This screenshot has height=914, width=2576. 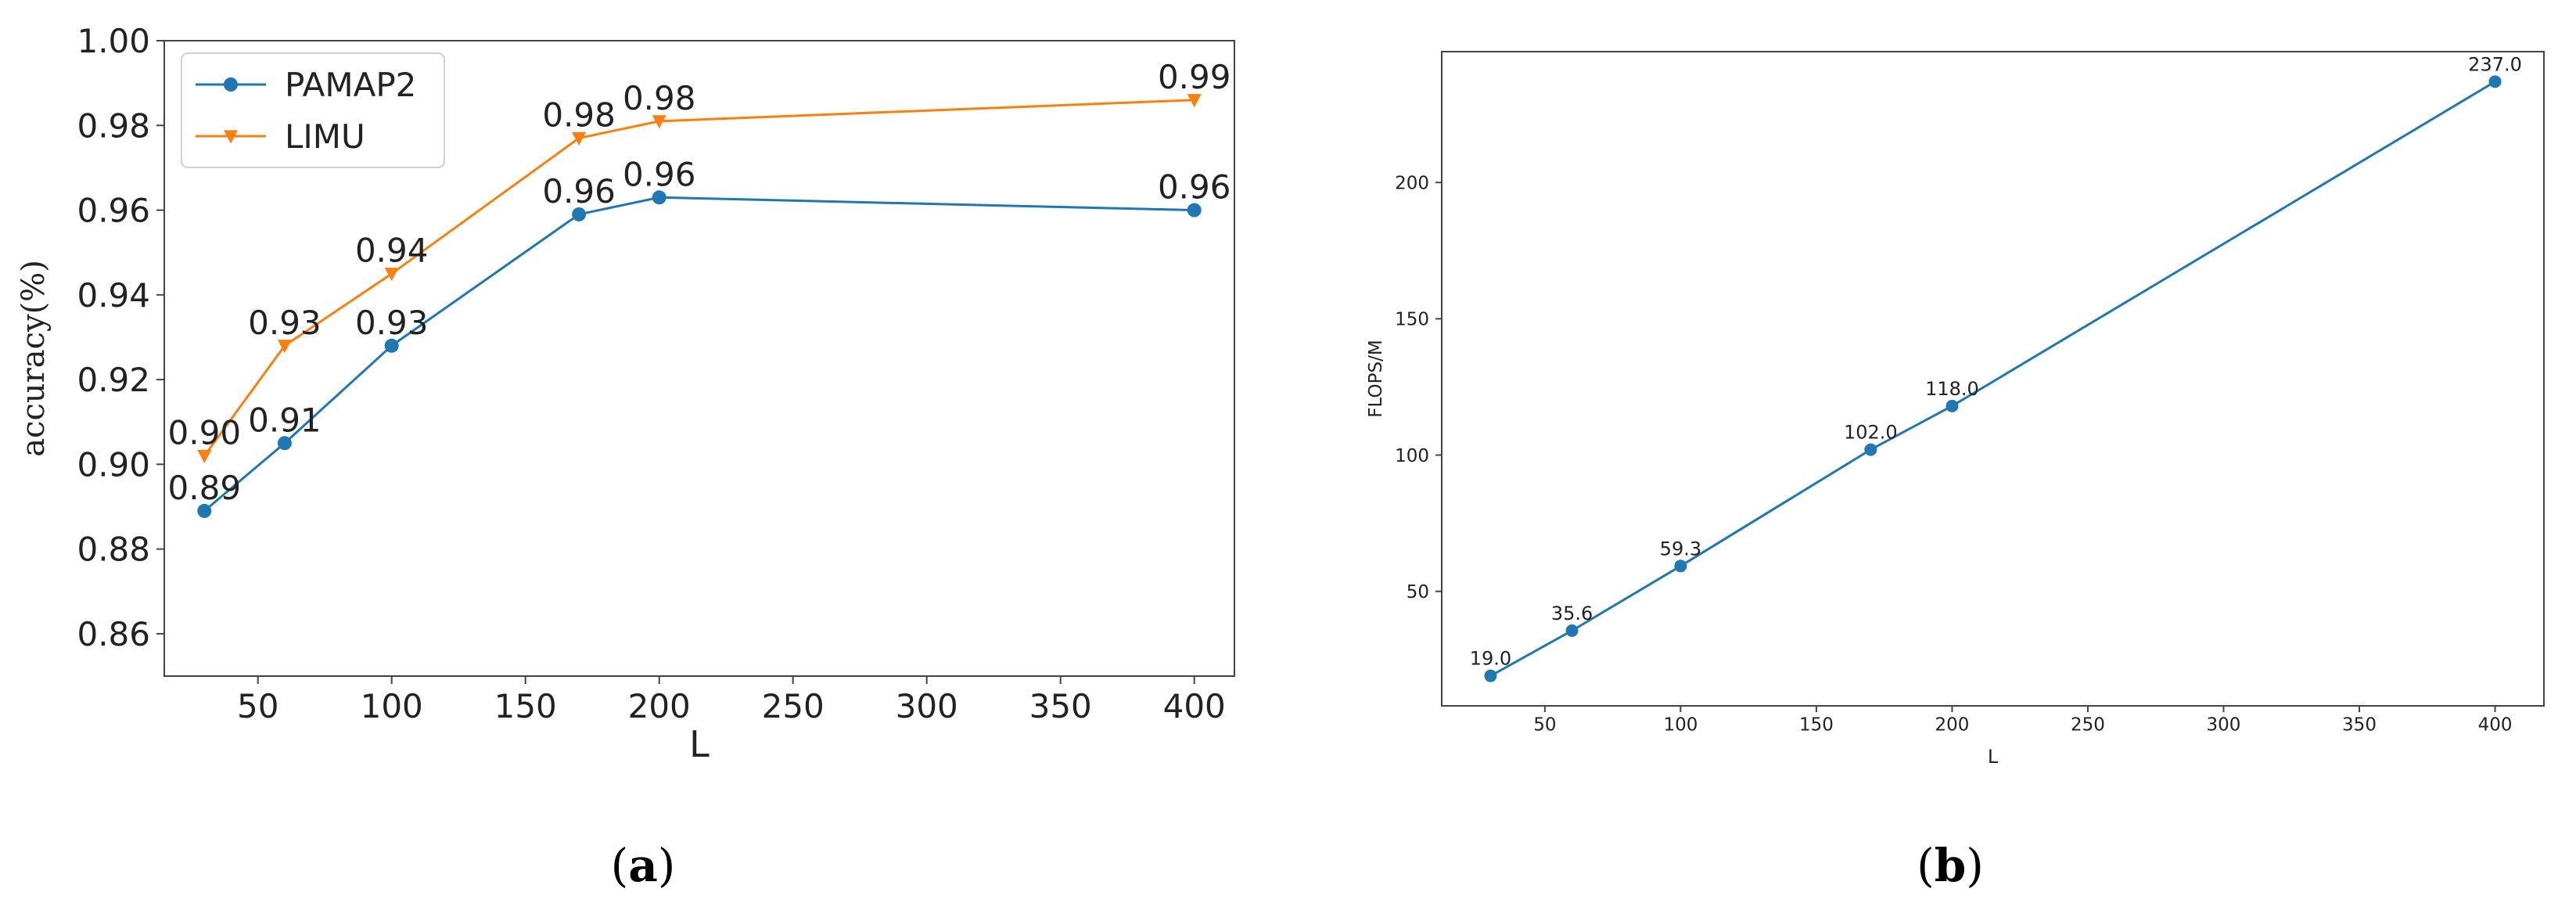 What do you see at coordinates (114, 125) in the screenshot?
I see `y-tick-label: 0.98` at bounding box center [114, 125].